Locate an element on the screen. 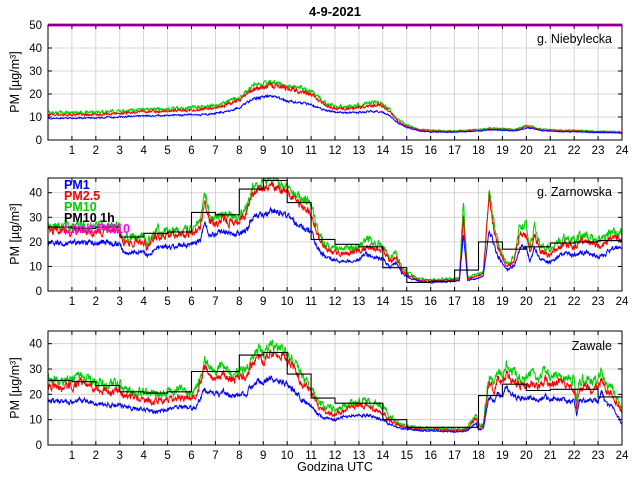 The width and height of the screenshot is (640, 480). legend-item-pm10: PM10 is located at coordinates (80, 207).